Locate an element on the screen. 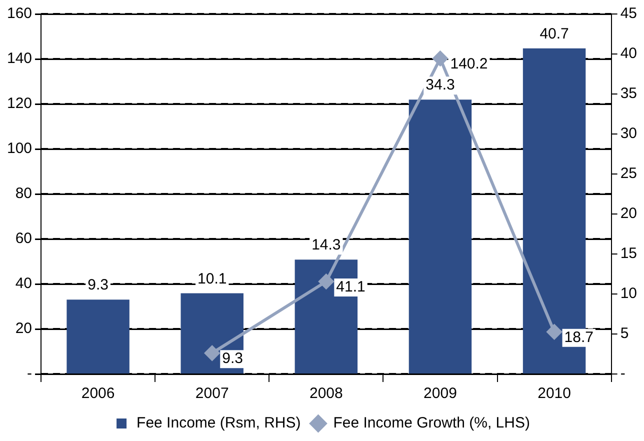  y-tick-label: 80 is located at coordinates (23, 193).